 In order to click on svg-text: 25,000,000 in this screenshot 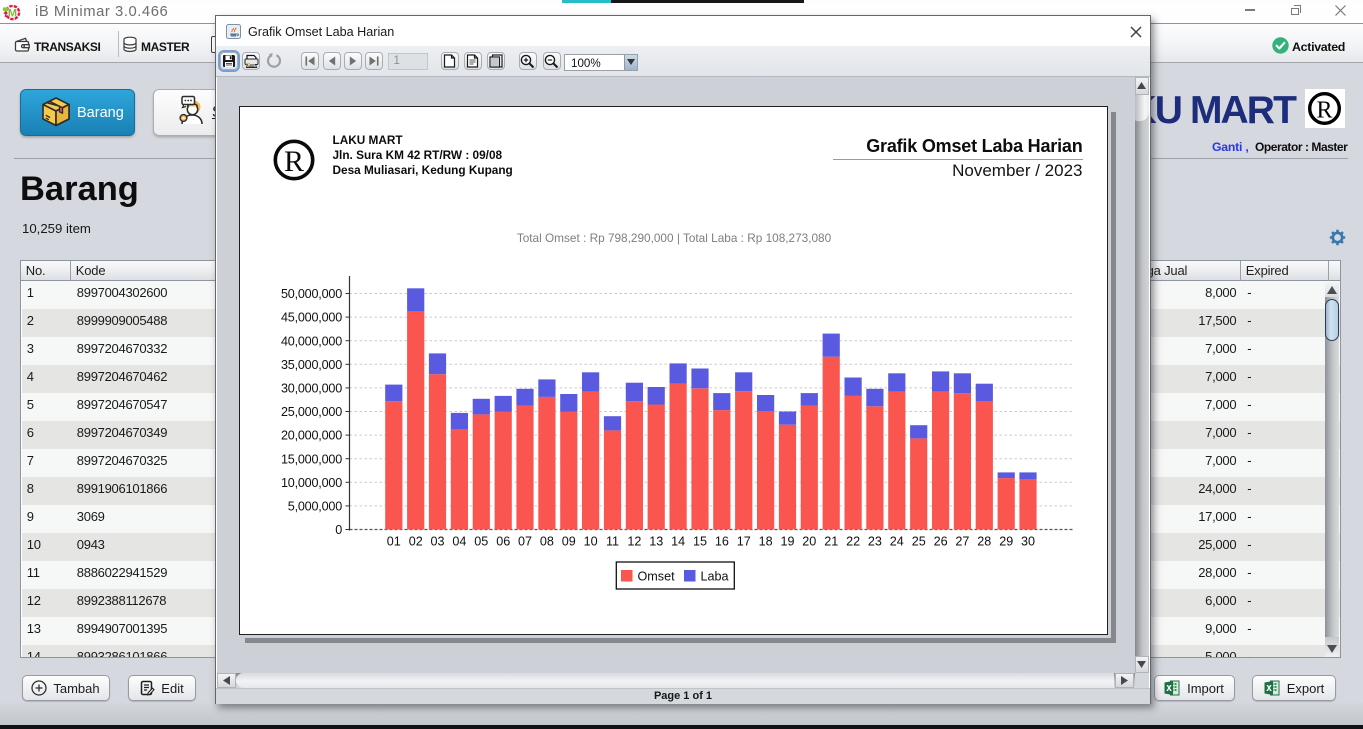, I will do `click(310, 412)`.